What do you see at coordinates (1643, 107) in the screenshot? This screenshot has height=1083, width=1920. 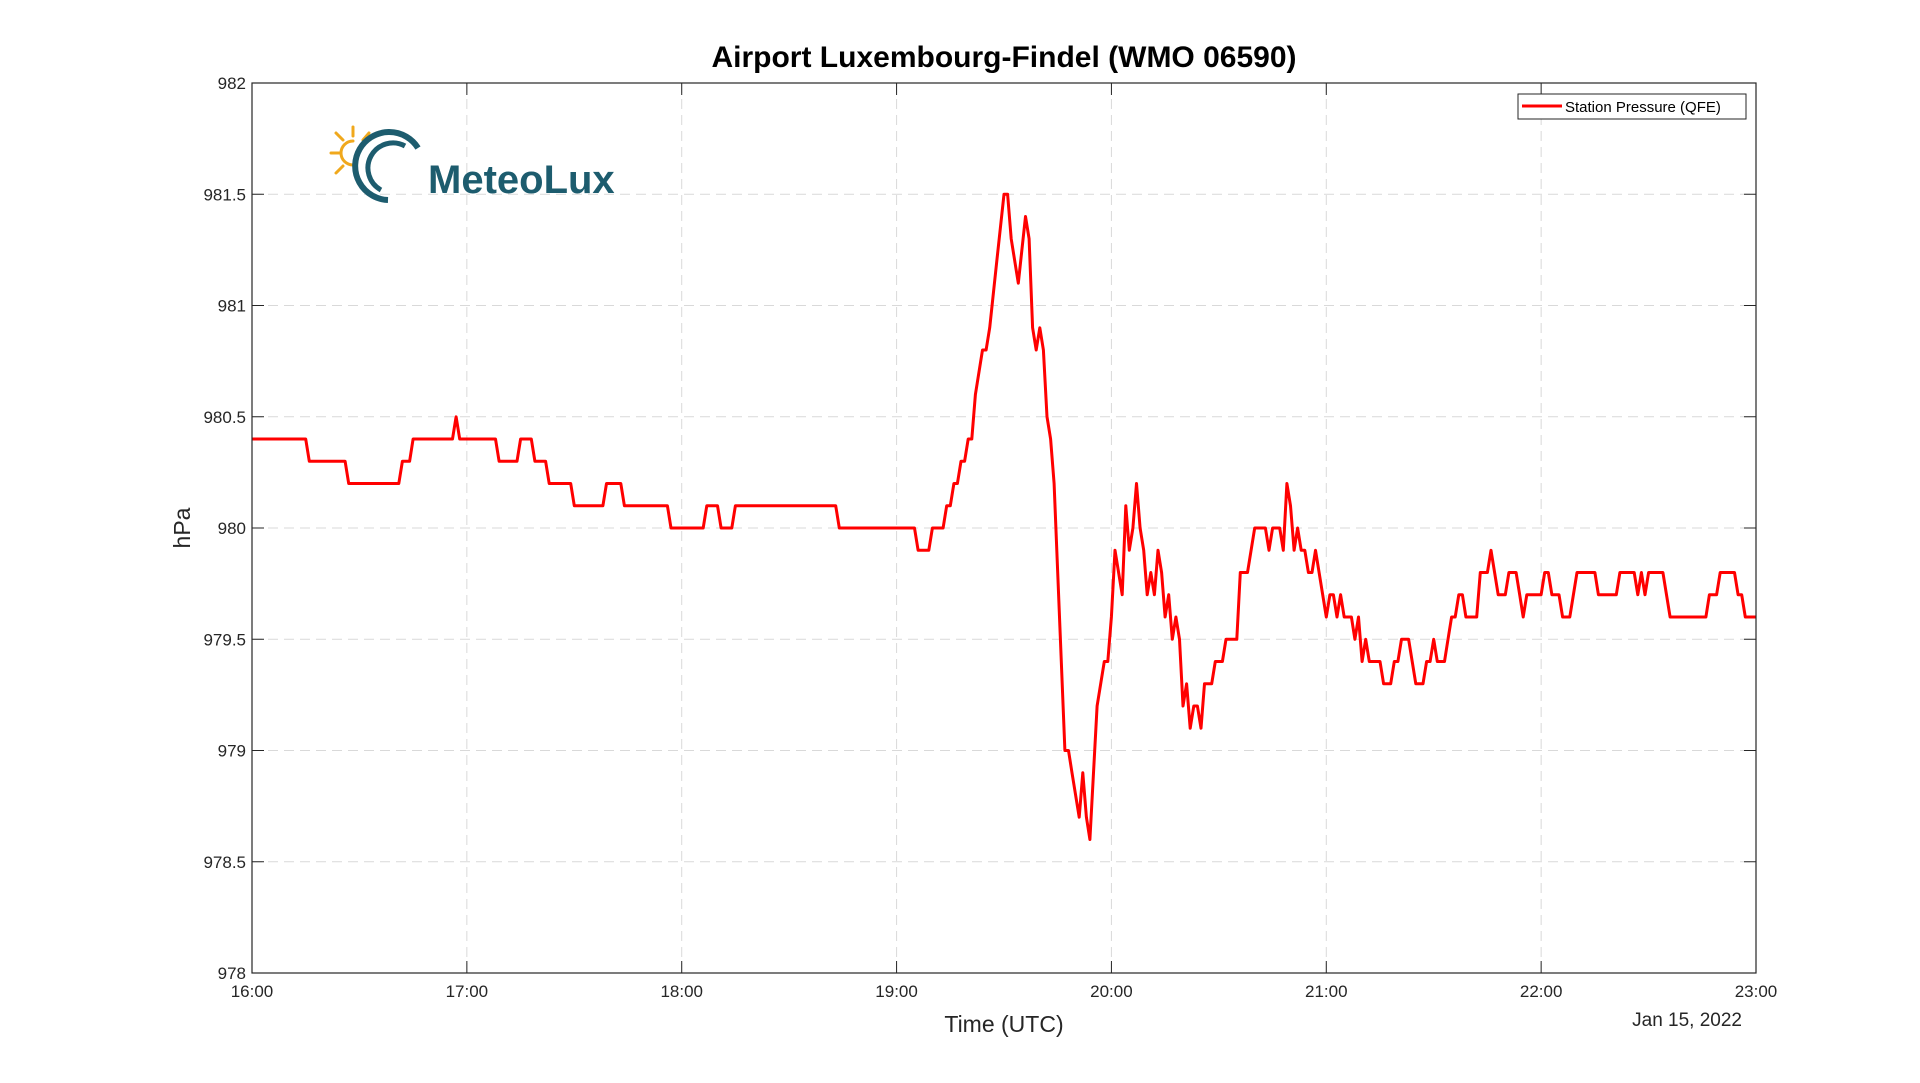 I see `legend-label: Station Pressure (QFE)` at bounding box center [1643, 107].